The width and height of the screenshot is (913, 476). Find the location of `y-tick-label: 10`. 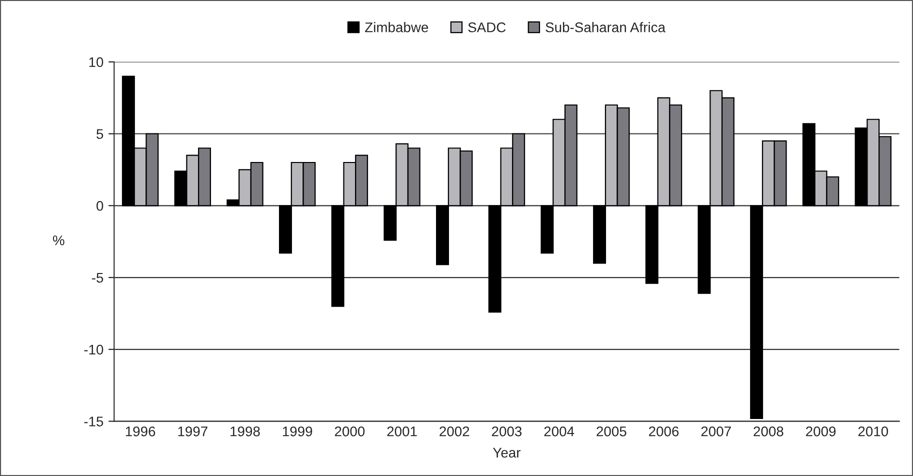

y-tick-label: 10 is located at coordinates (96, 62).